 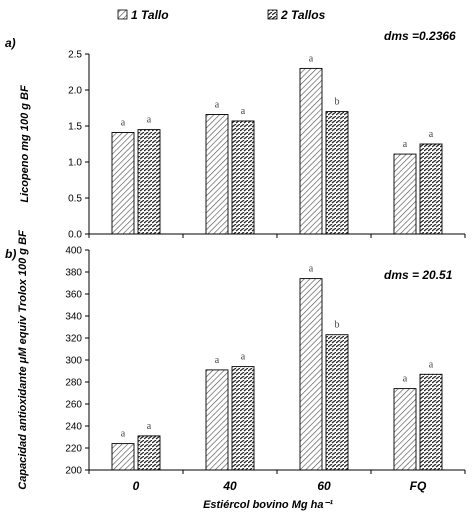 What do you see at coordinates (272, 14) in the screenshot?
I see `legend-swatch-2-tallos` at bounding box center [272, 14].